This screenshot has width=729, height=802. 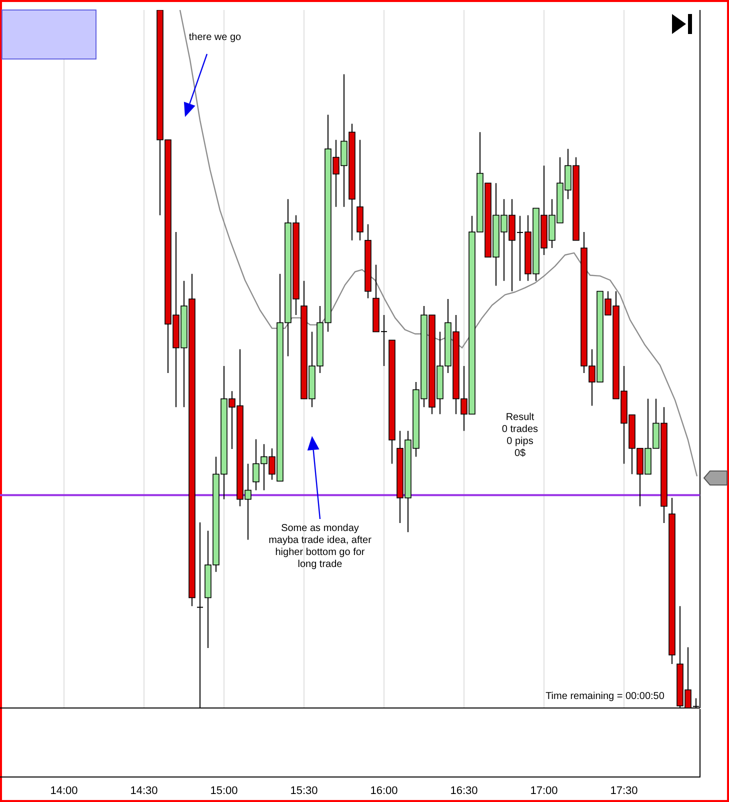 What do you see at coordinates (215, 37) in the screenshot?
I see `annotation: there we go` at bounding box center [215, 37].